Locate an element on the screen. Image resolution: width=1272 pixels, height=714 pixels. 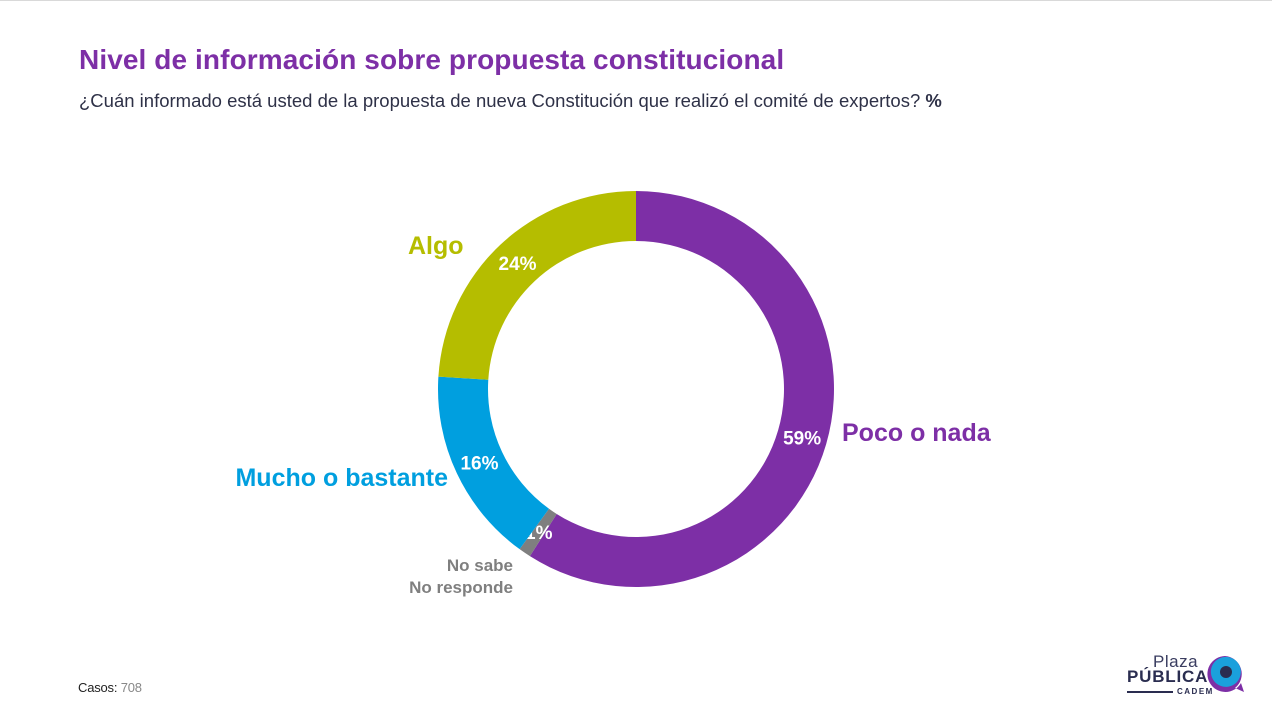
speech-bubble-icon is located at coordinates (1225, 674).